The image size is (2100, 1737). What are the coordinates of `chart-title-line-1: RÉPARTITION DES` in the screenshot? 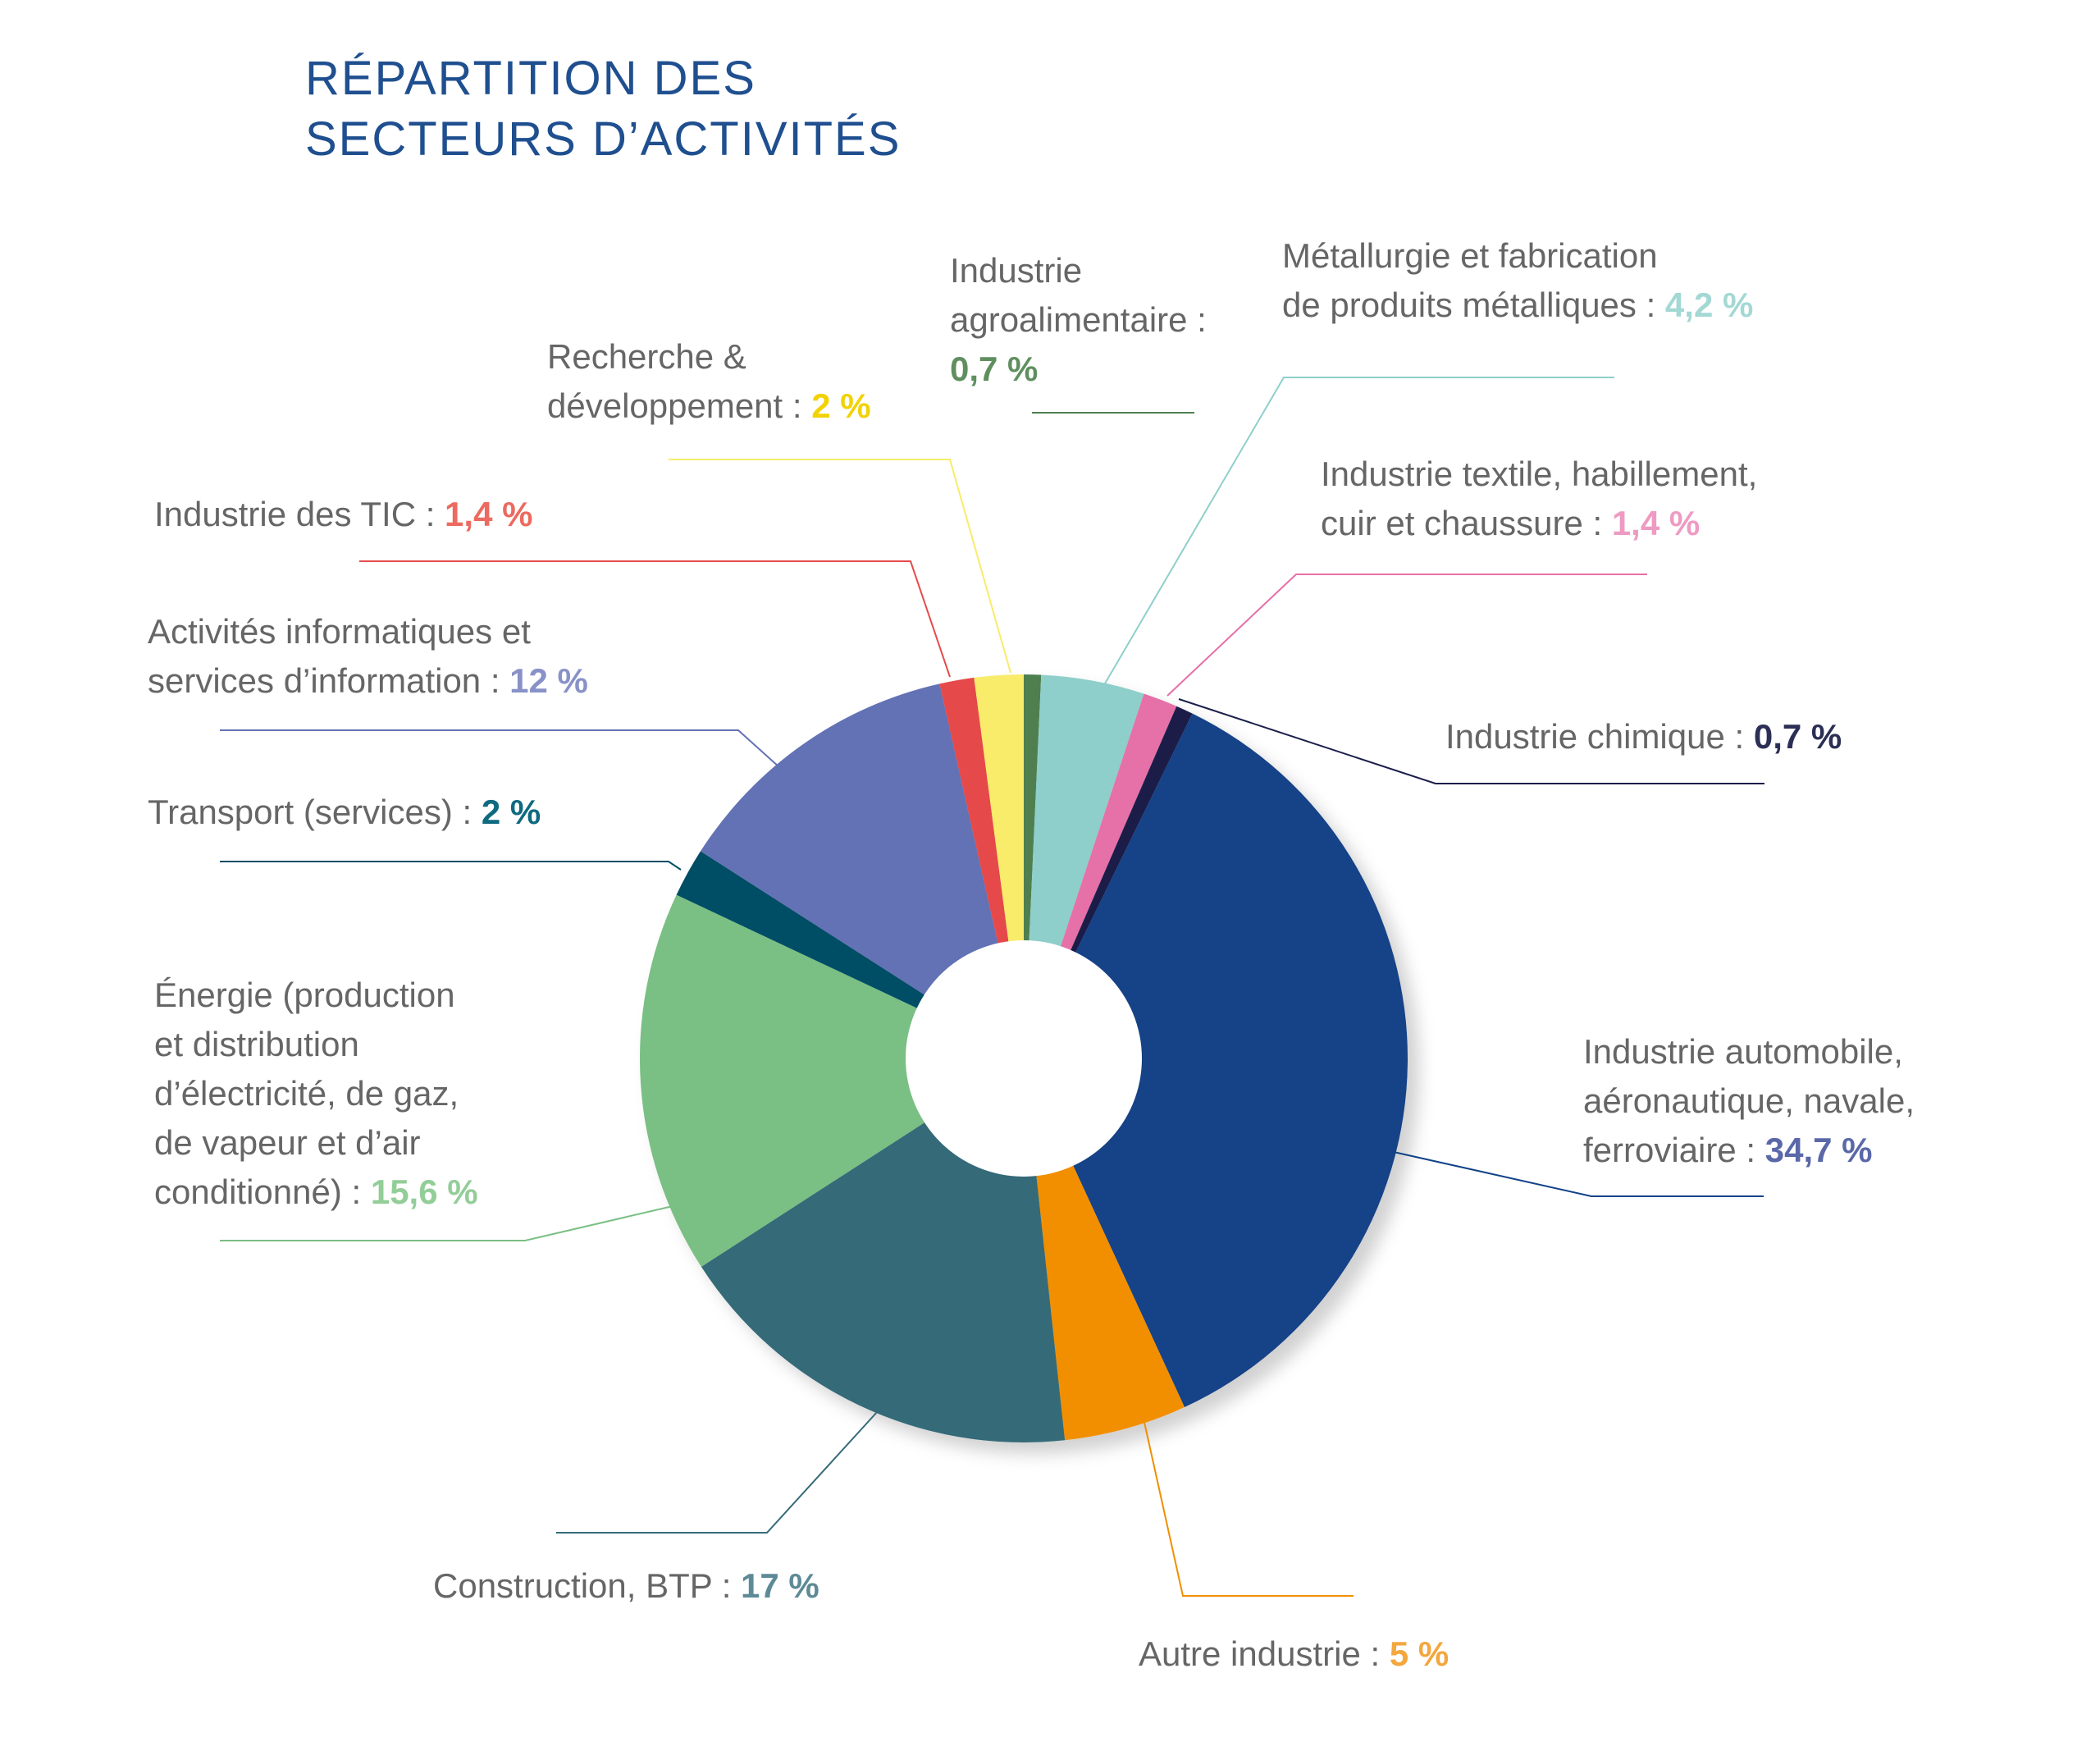 It's located at (531, 78).